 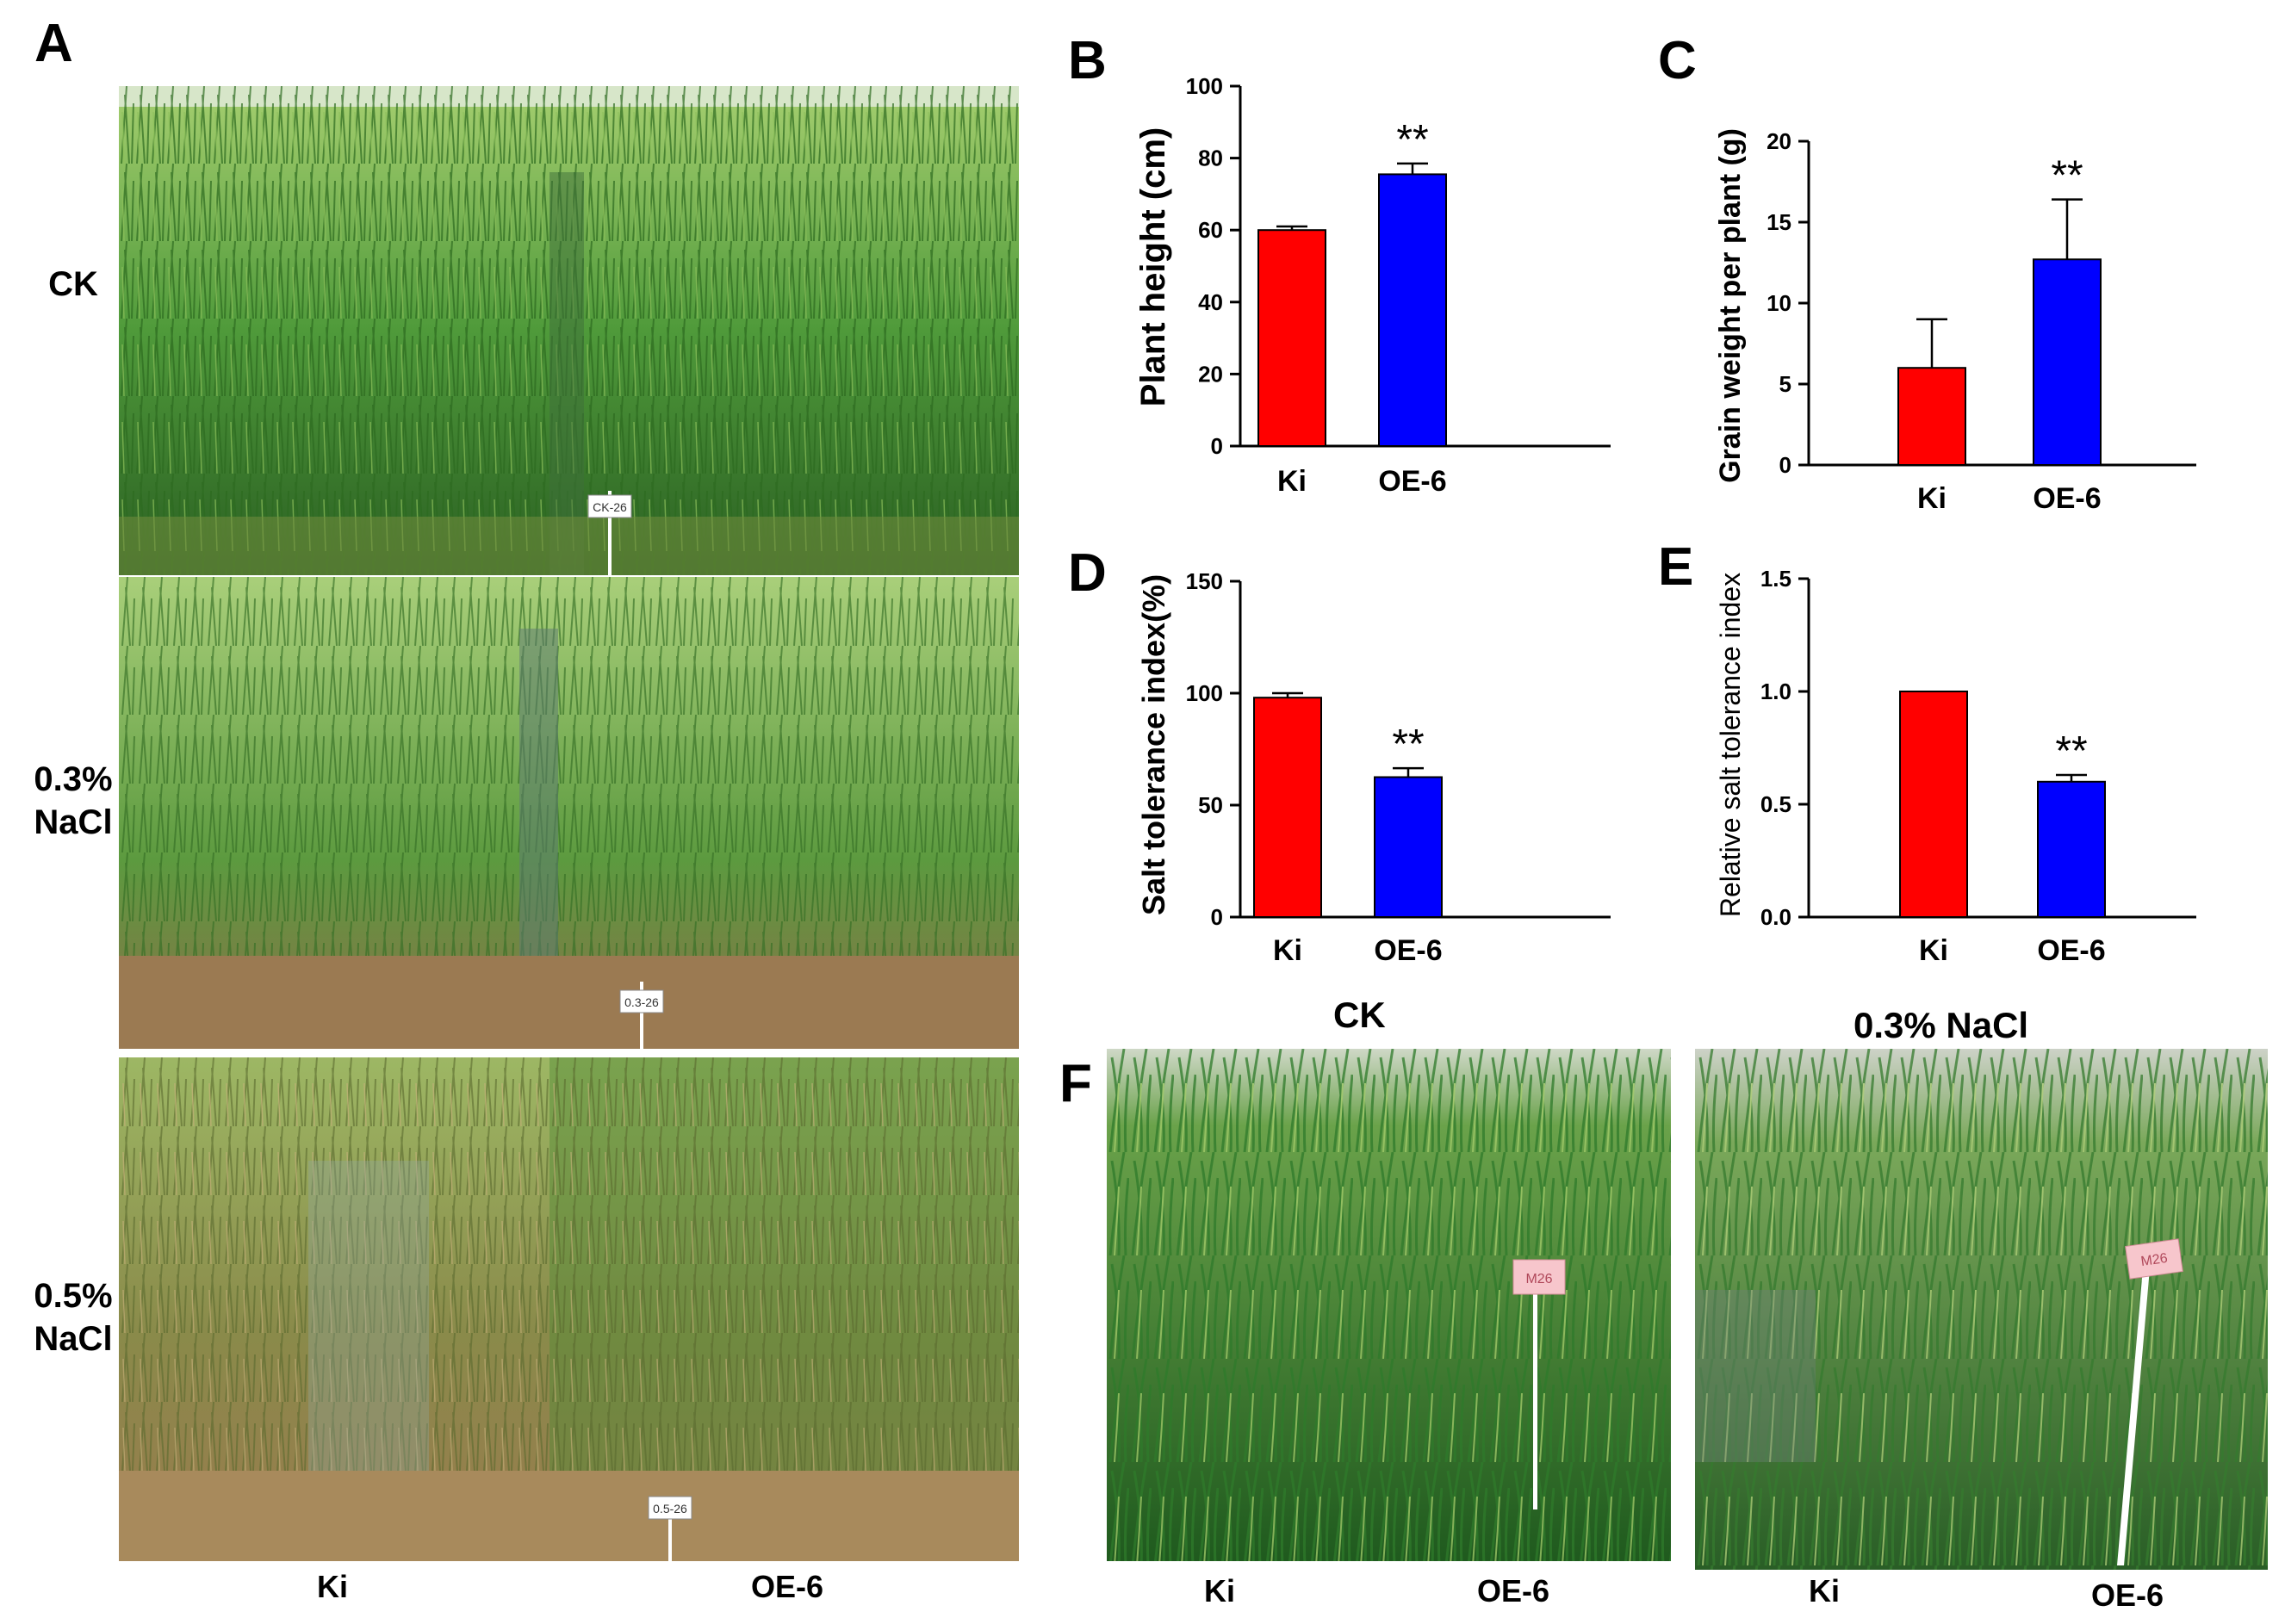 What do you see at coordinates (1210, 302) in the screenshot?
I see `chart-b-y-tick-label: 40` at bounding box center [1210, 302].